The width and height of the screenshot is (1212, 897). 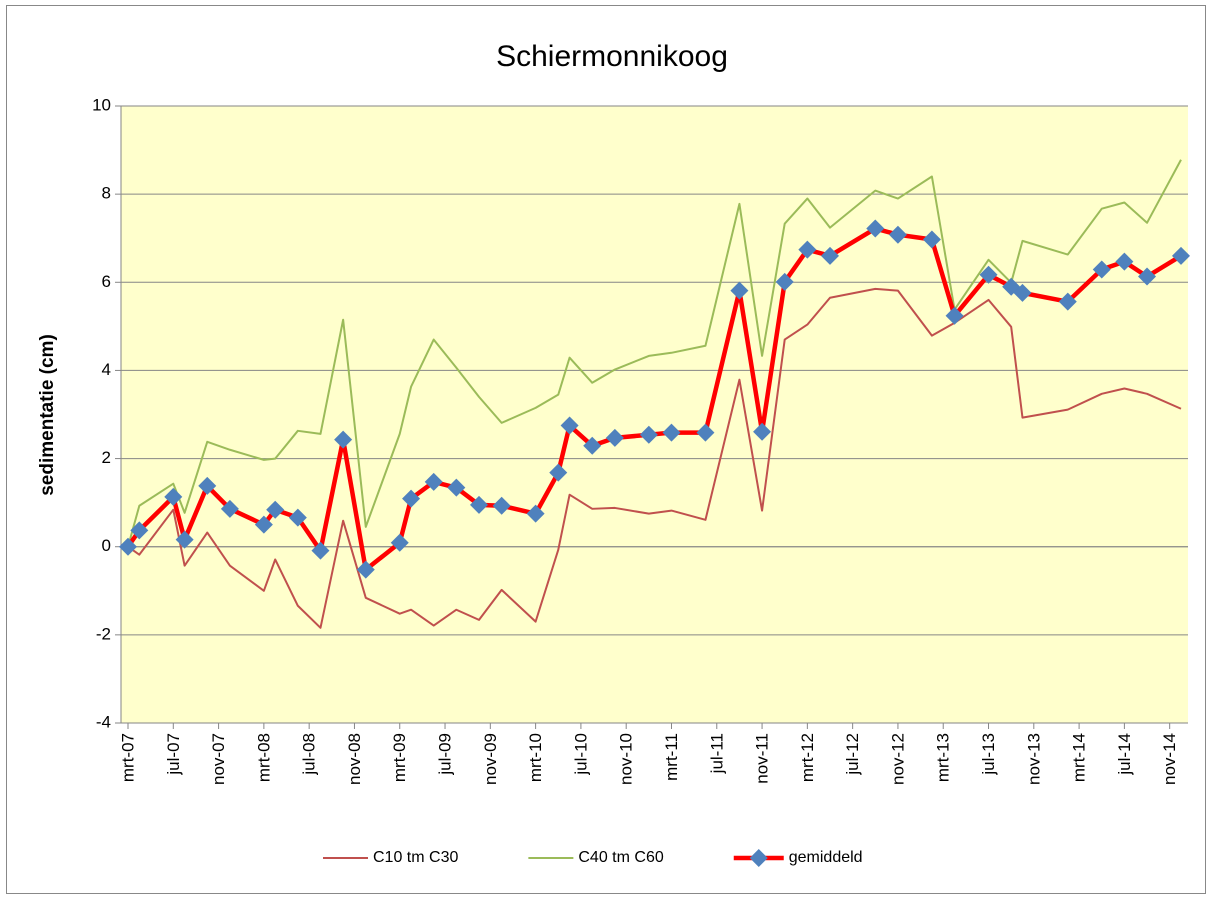 I want to click on y-tick-label: 8, so click(x=106, y=193).